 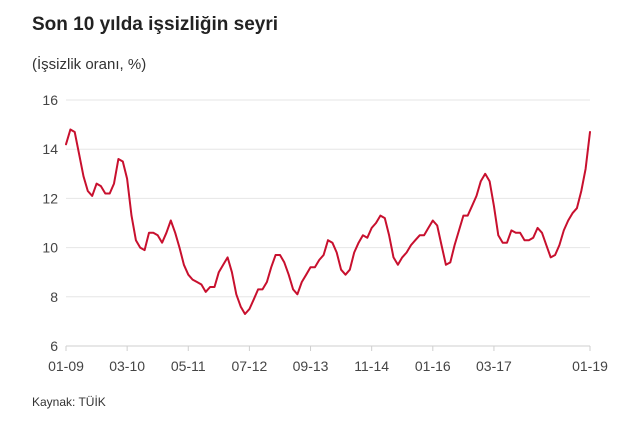 What do you see at coordinates (127, 366) in the screenshot?
I see `x-tick-label: 03-10` at bounding box center [127, 366].